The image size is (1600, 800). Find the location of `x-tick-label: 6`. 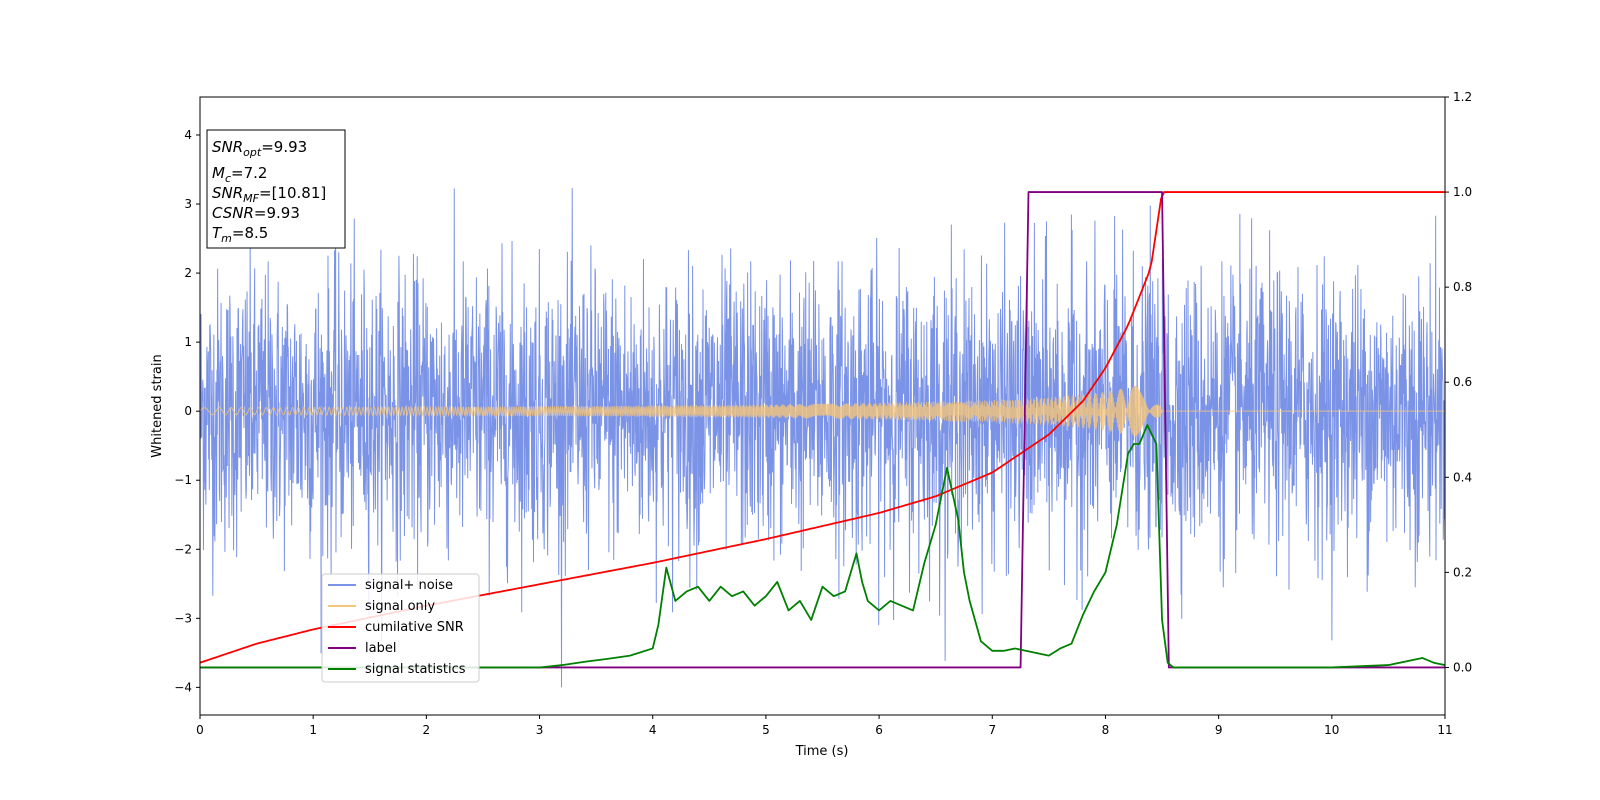

x-tick-label: 6 is located at coordinates (879, 730).